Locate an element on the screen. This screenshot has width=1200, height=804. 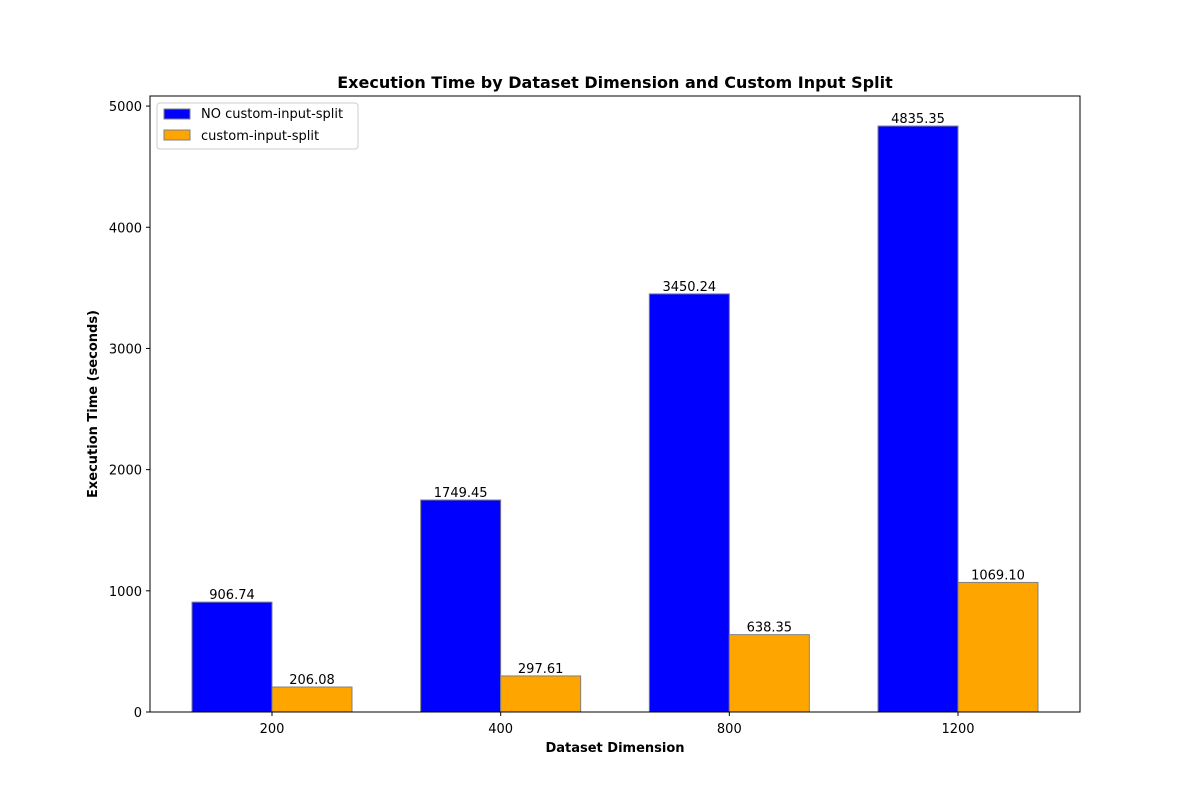
x-tick-label-1200: 1200 is located at coordinates (957, 729).